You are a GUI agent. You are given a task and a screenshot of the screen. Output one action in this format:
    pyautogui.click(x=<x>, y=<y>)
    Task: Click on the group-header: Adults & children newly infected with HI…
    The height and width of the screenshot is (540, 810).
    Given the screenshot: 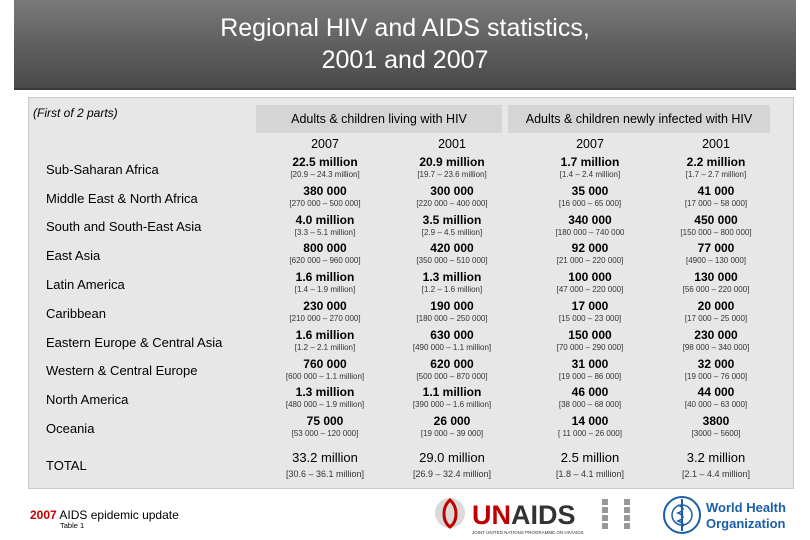 What is the action you would take?
    pyautogui.click(x=639, y=119)
    